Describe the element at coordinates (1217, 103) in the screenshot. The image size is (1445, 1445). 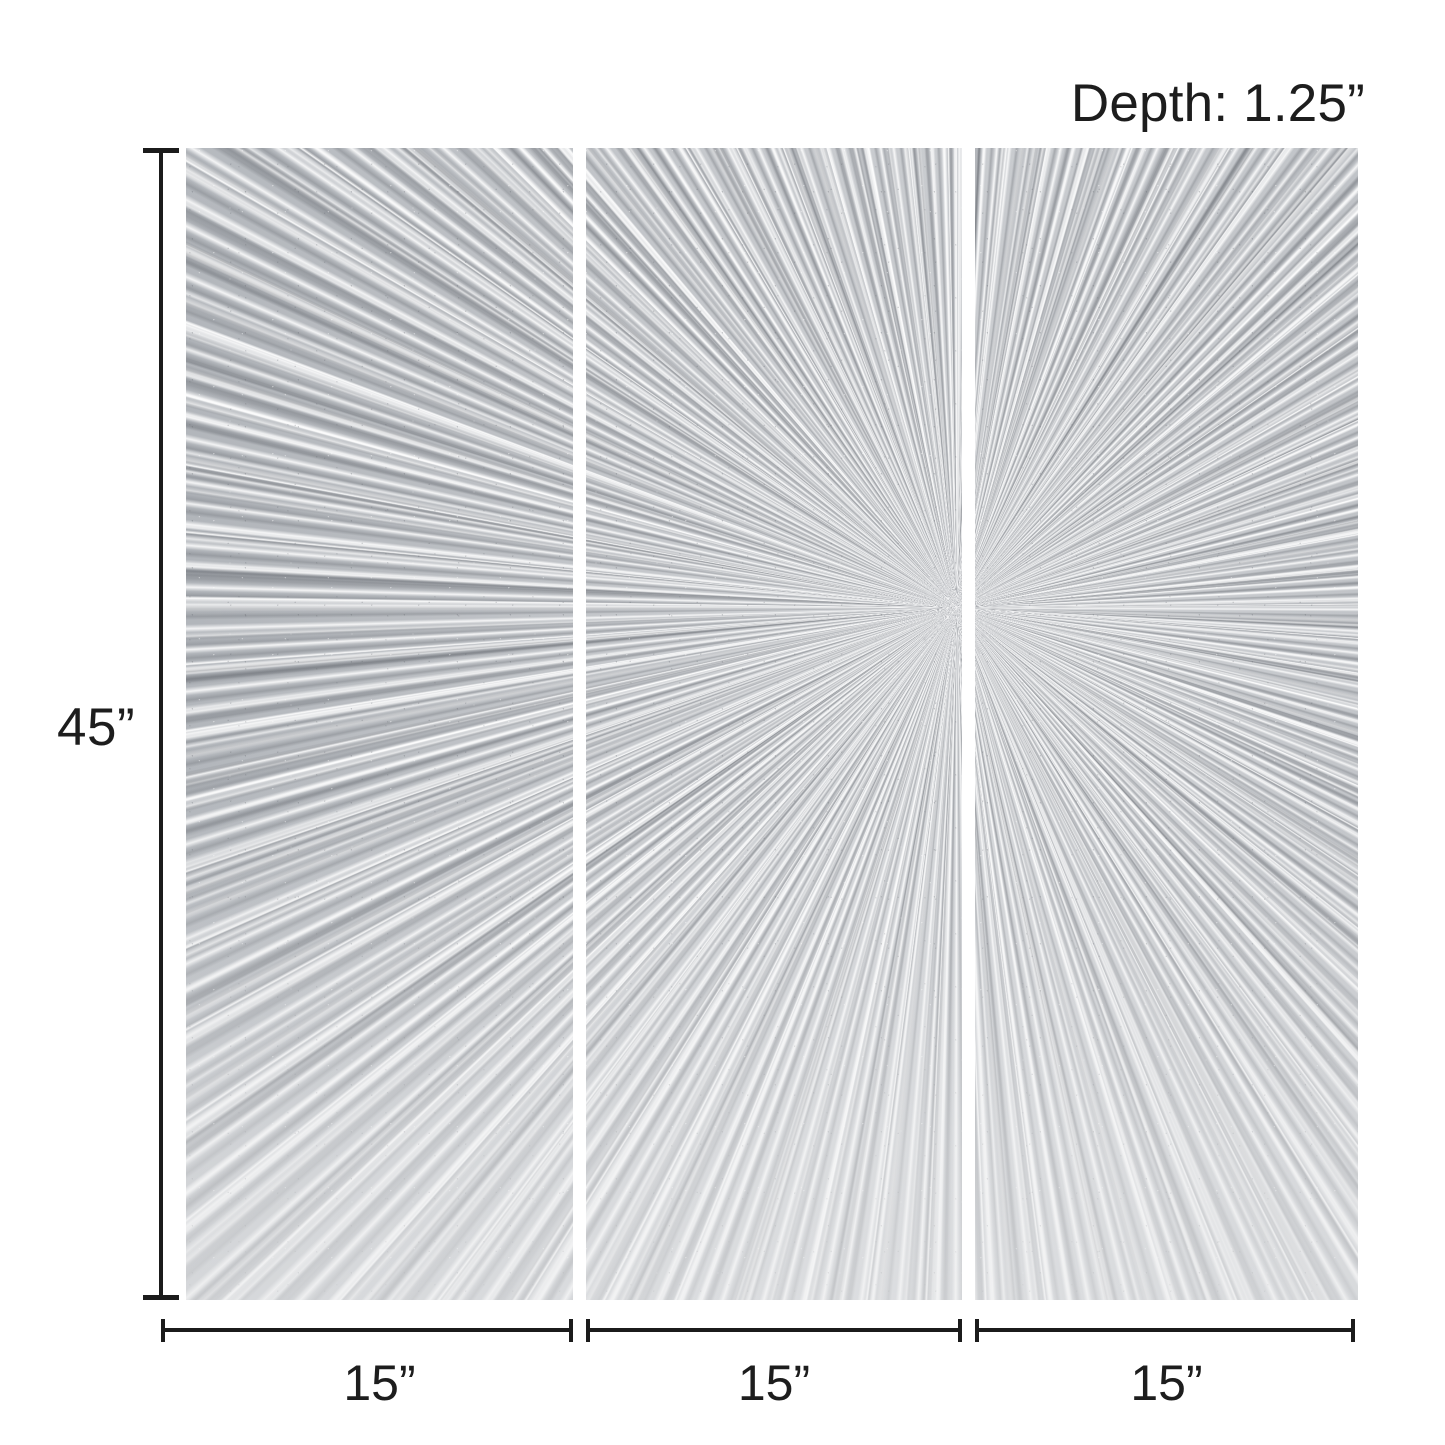
I see `depth-label: Depth: 1.25”` at that location.